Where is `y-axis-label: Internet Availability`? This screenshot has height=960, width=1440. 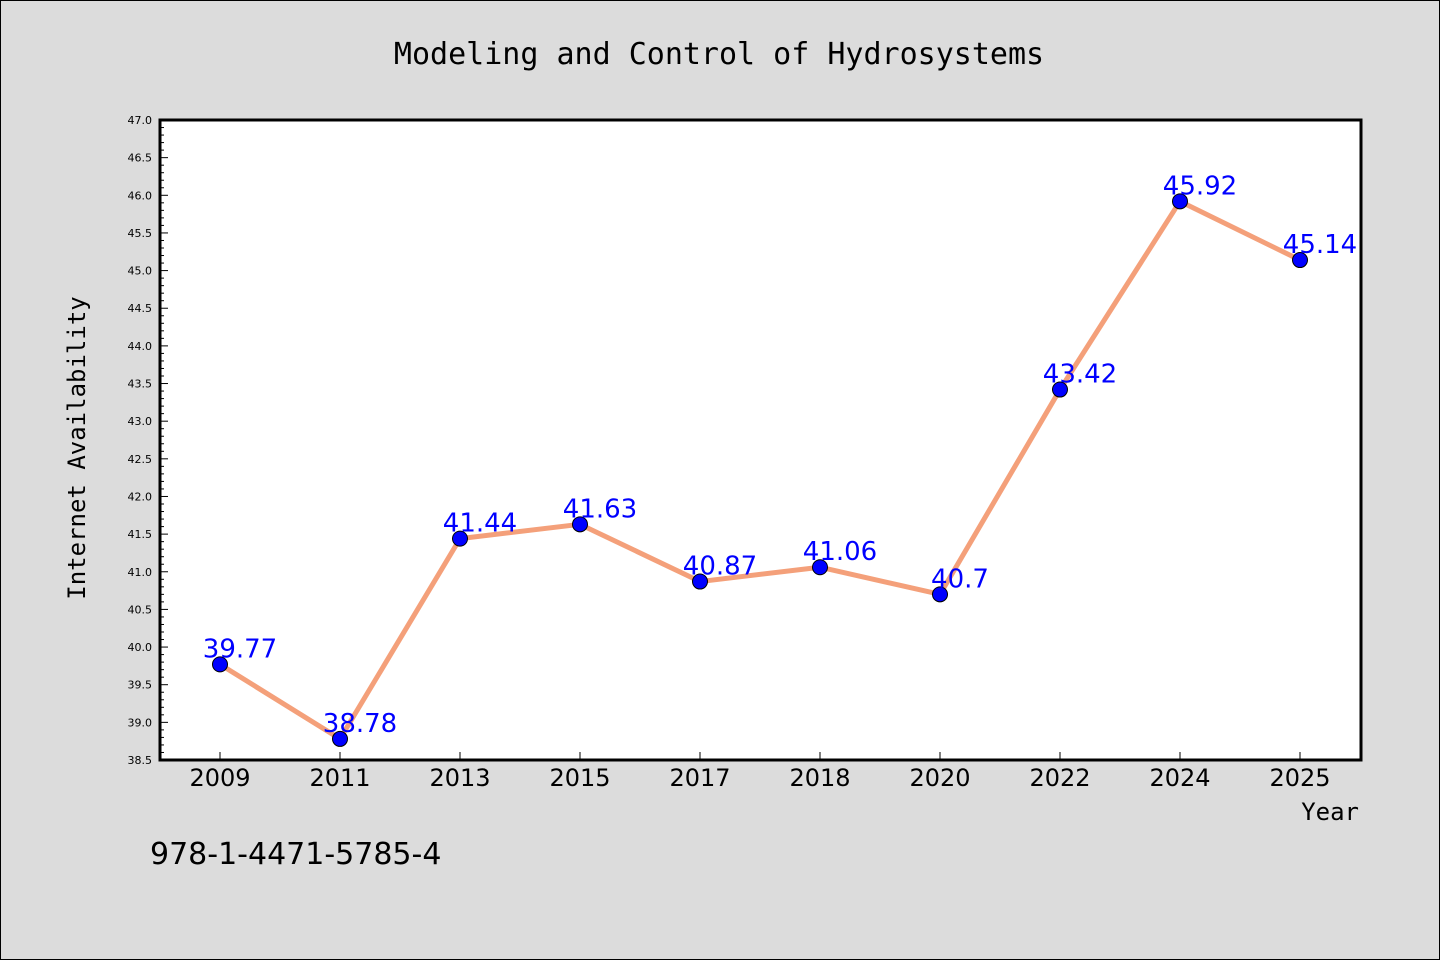
y-axis-label: Internet Availability is located at coordinates (77, 447).